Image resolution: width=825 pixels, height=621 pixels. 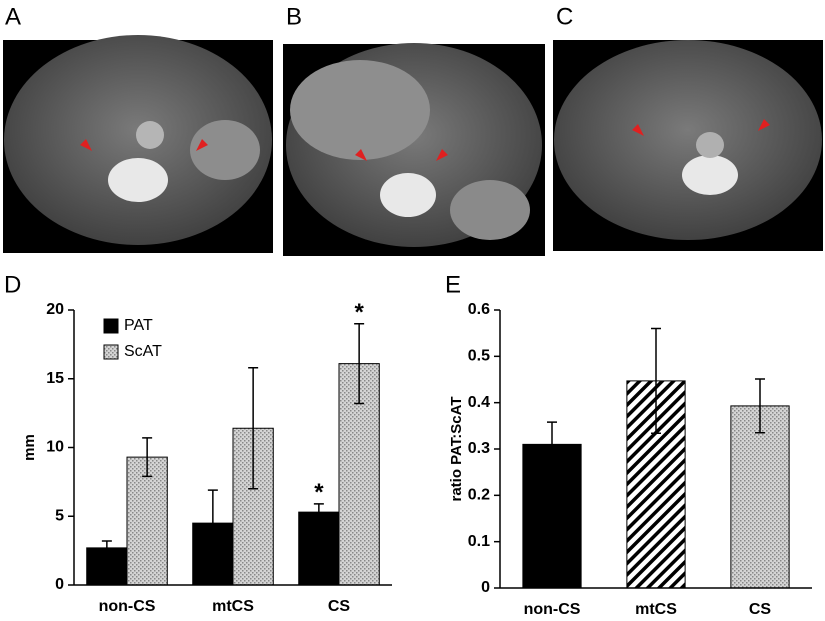 I want to click on legend-label: ScAT, so click(x=143, y=351).